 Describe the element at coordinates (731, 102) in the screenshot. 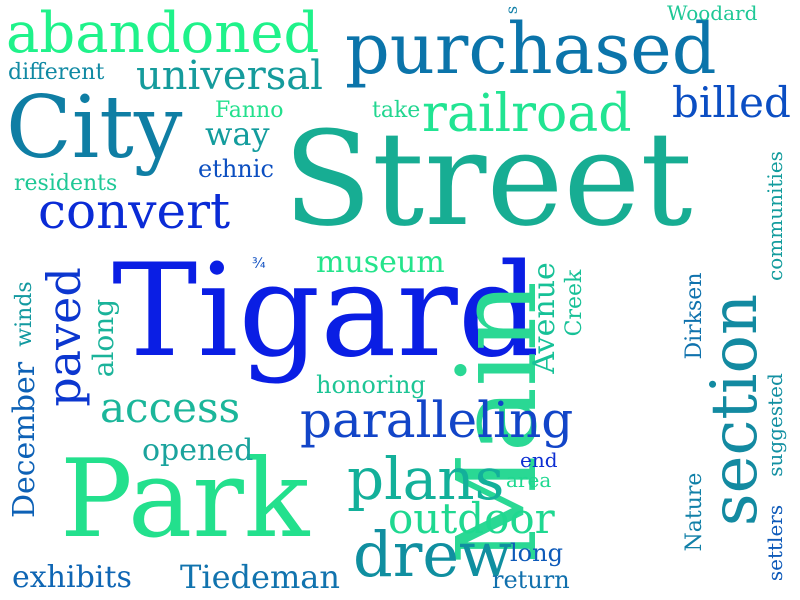

I see `word-billed: billed` at that location.